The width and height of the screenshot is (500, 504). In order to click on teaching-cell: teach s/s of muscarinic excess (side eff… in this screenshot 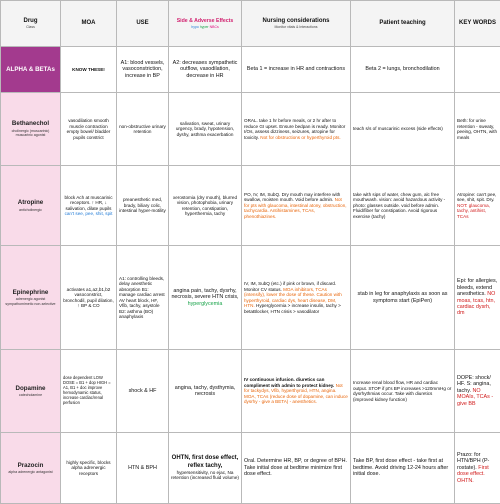, I will do `click(403, 129)`.